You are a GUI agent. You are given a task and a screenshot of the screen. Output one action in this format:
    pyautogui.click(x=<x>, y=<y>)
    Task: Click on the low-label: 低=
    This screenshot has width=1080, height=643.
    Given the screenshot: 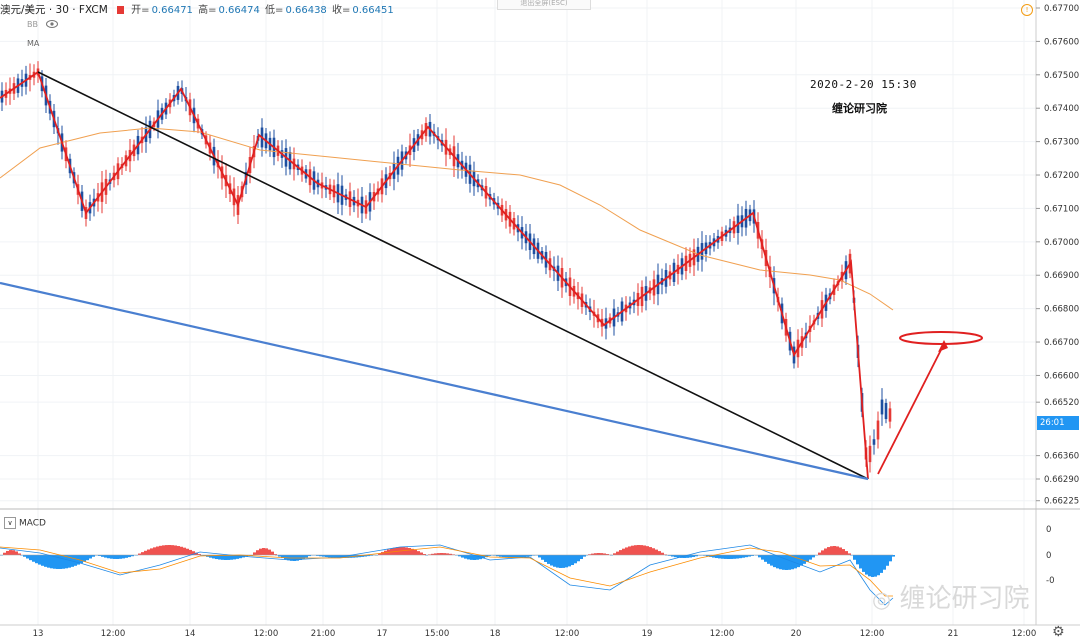 What is the action you would take?
    pyautogui.click(x=274, y=10)
    